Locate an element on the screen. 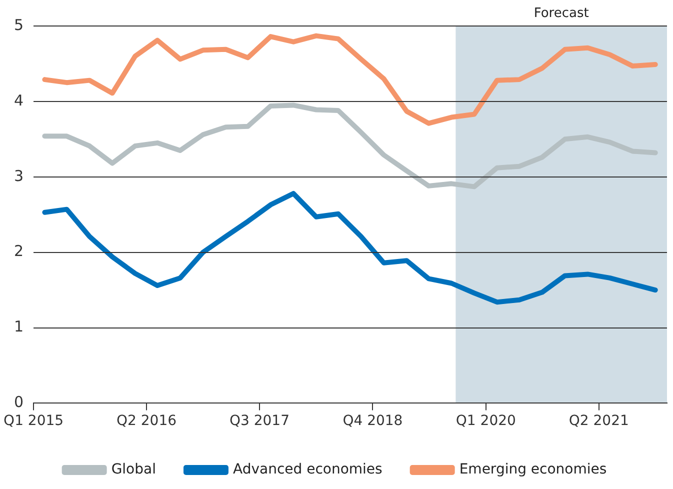 This screenshot has width=673, height=489. y-tick-label: 1 is located at coordinates (19, 327).